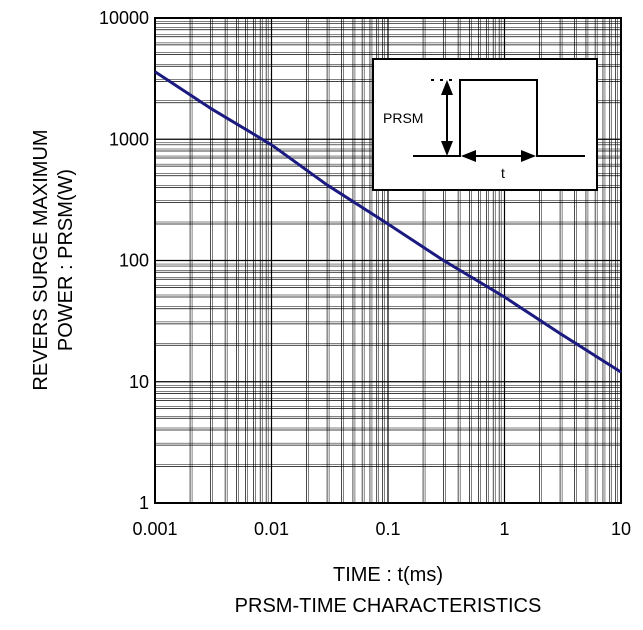 The width and height of the screenshot is (643, 630). Describe the element at coordinates (447, 148) in the screenshot. I see `prsm-arrow-down` at that location.